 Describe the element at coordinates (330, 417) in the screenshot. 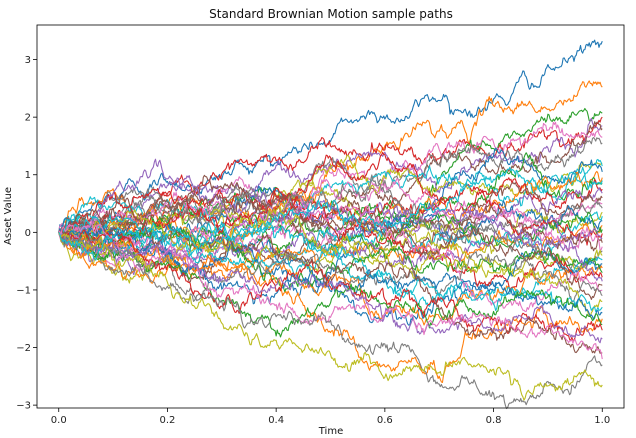

I see `x-axis: 0.0 0.2 0.4 0.6 0.8 1.0` at that location.